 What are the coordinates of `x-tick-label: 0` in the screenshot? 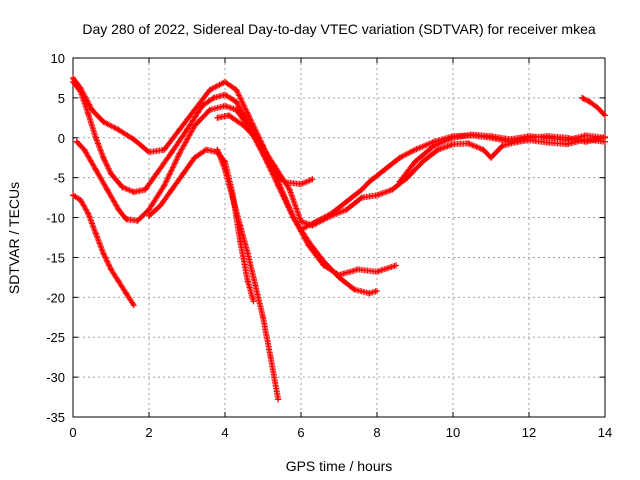 It's located at (72, 432).